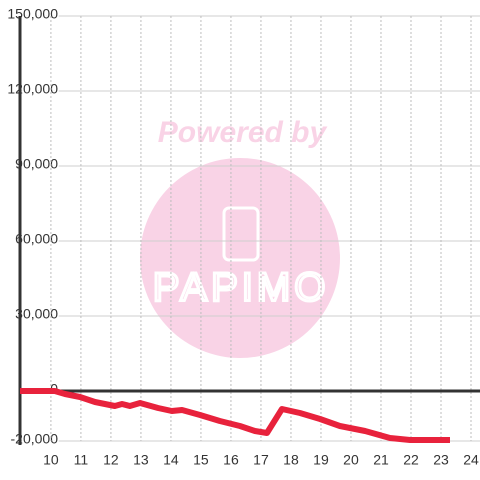 The image size is (480, 480). What do you see at coordinates (36, 164) in the screenshot?
I see `y-tick-label: 90,000` at bounding box center [36, 164].